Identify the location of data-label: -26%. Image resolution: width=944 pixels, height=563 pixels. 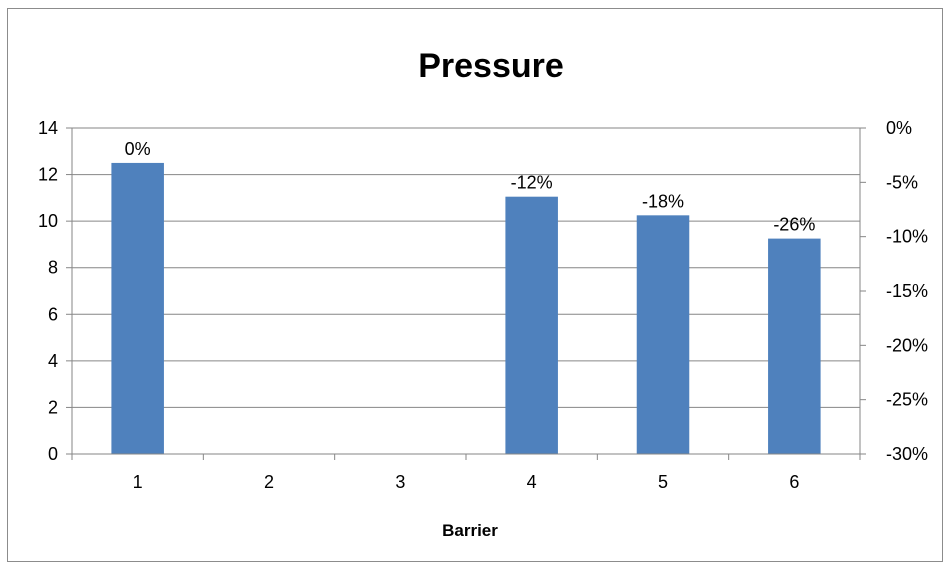
(794, 225).